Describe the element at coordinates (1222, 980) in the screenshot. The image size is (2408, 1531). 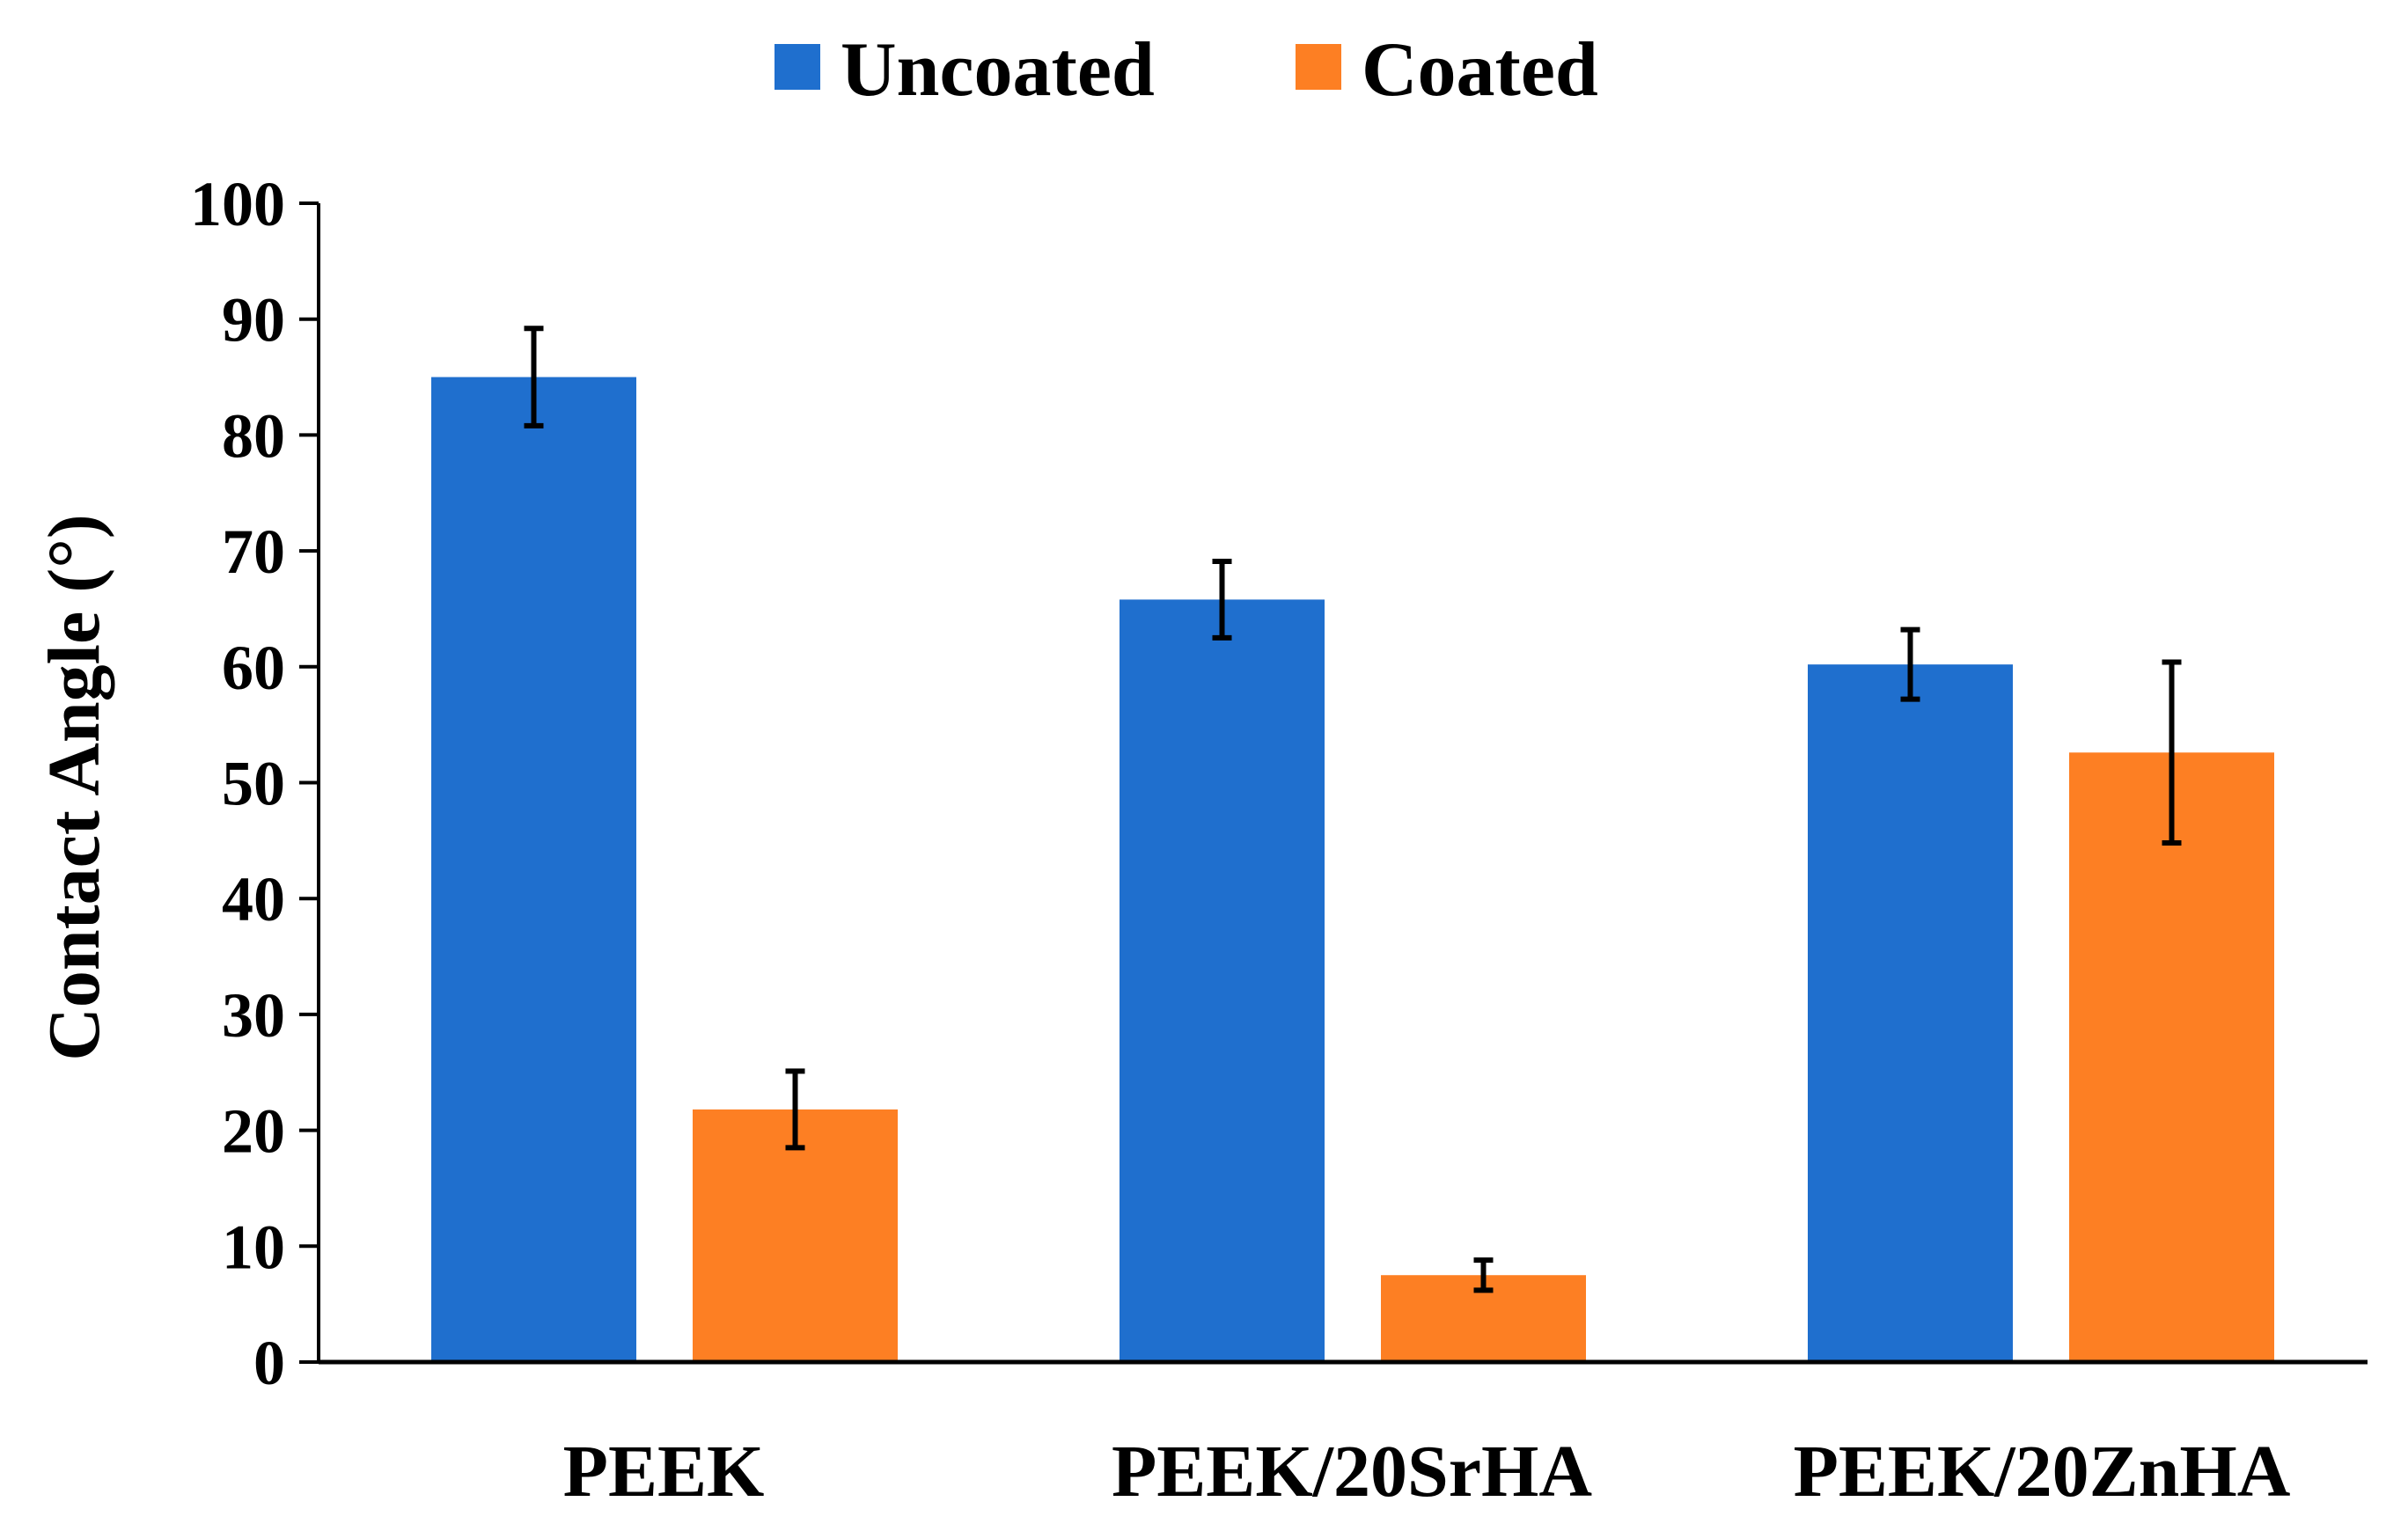
I see `bar-uncoated-peek-20srha` at that location.